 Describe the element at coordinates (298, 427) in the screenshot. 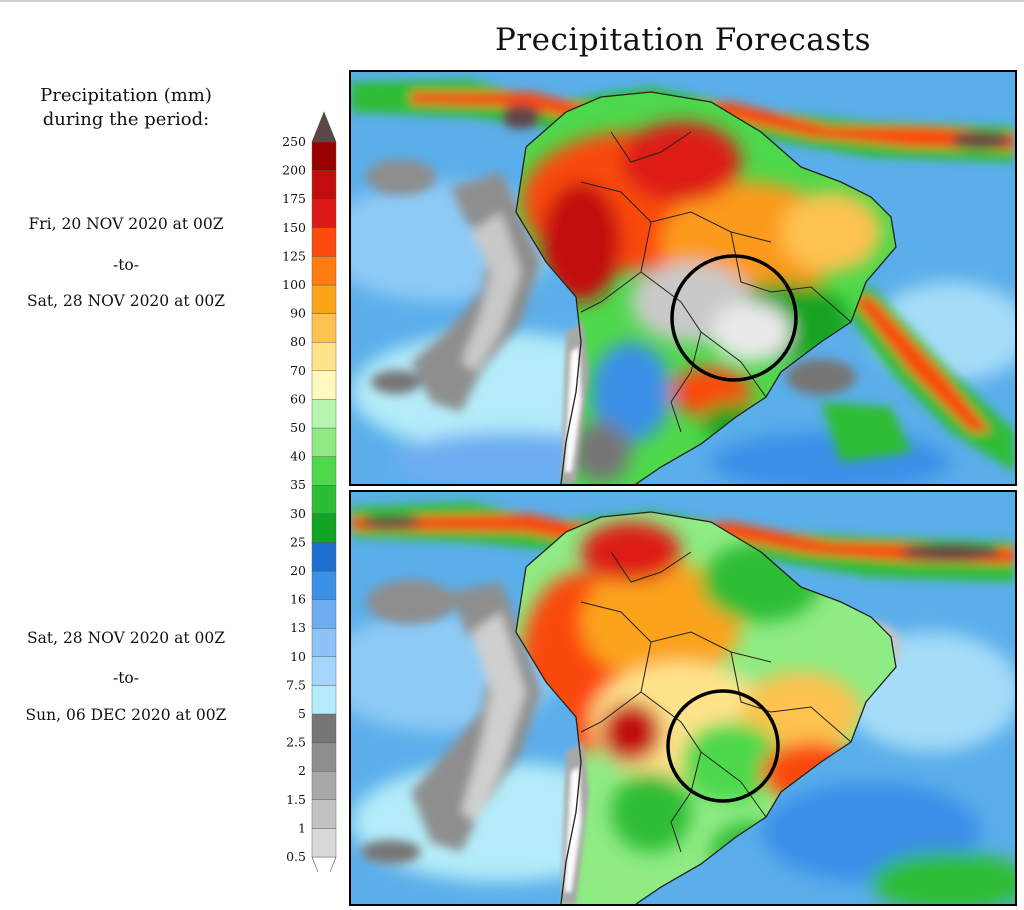

I see `colorbar-tick-label: 50` at that location.